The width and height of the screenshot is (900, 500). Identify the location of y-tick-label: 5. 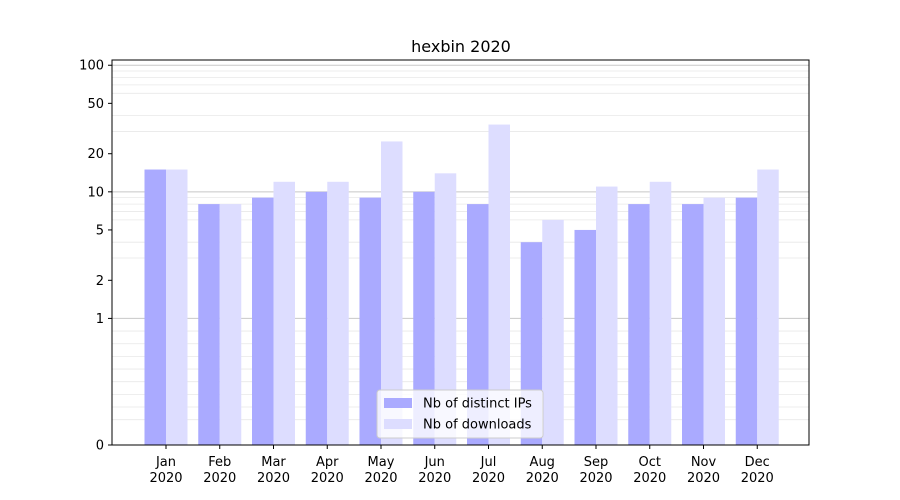
(100, 230).